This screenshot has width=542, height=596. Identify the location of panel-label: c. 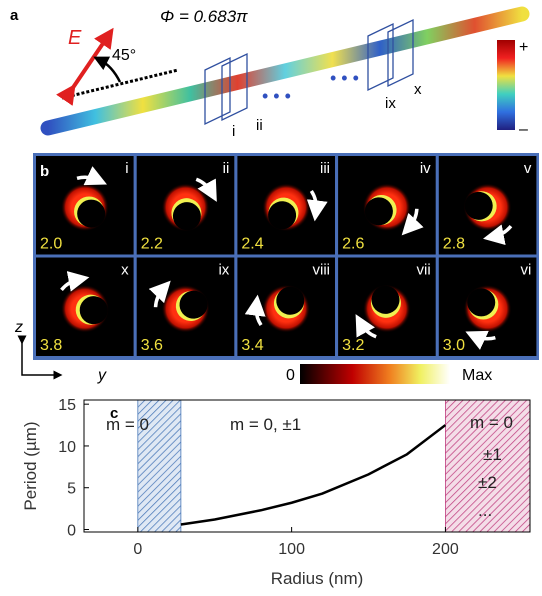
(114, 413).